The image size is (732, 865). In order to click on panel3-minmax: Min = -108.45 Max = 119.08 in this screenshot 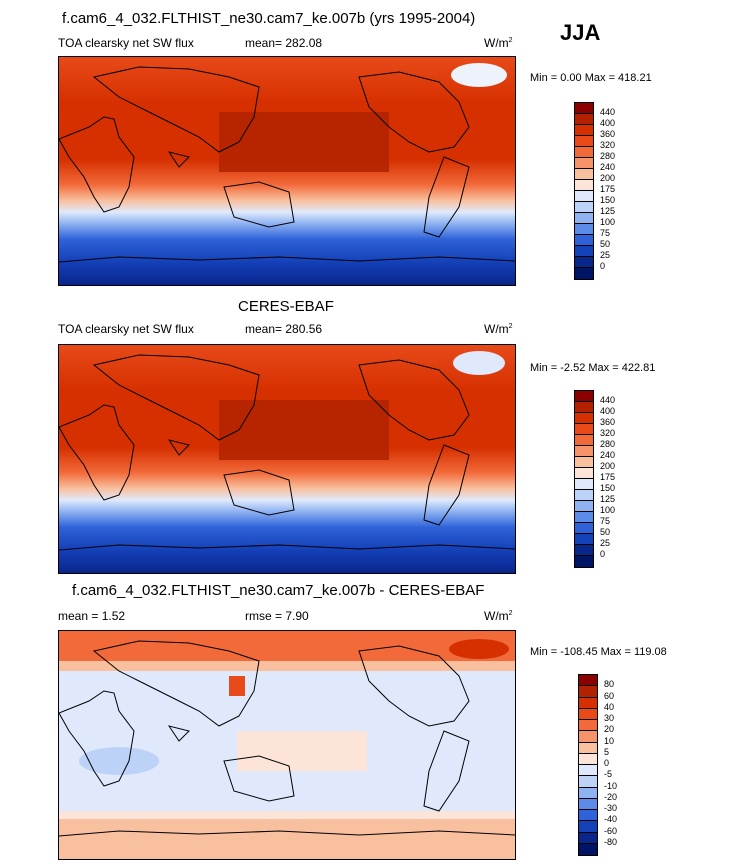, I will do `click(598, 652)`.